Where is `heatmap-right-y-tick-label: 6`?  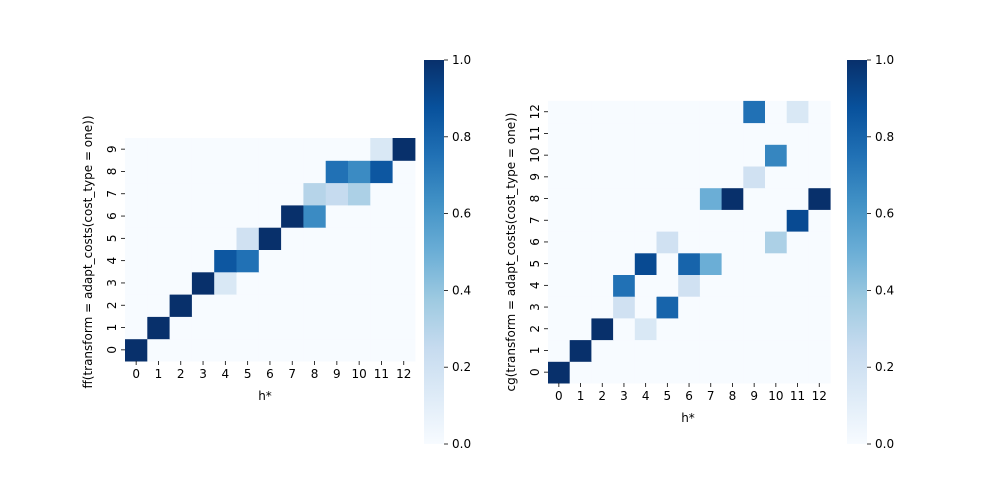
heatmap-right-y-tick-label: 6 is located at coordinates (535, 242).